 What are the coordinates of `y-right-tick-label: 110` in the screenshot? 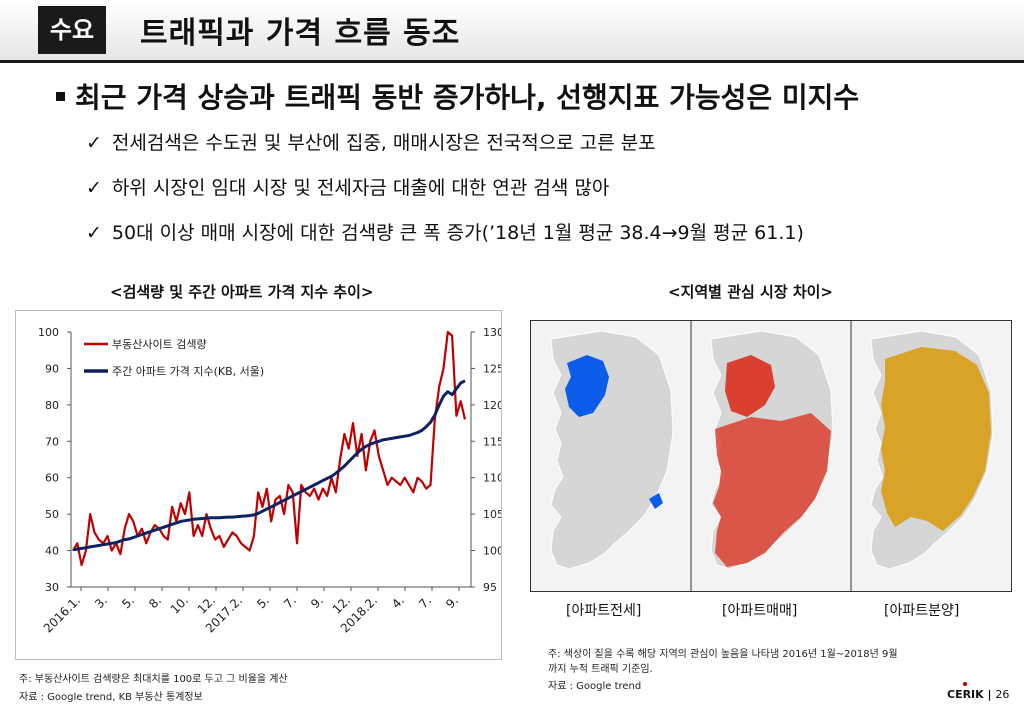 It's located at (492, 478).